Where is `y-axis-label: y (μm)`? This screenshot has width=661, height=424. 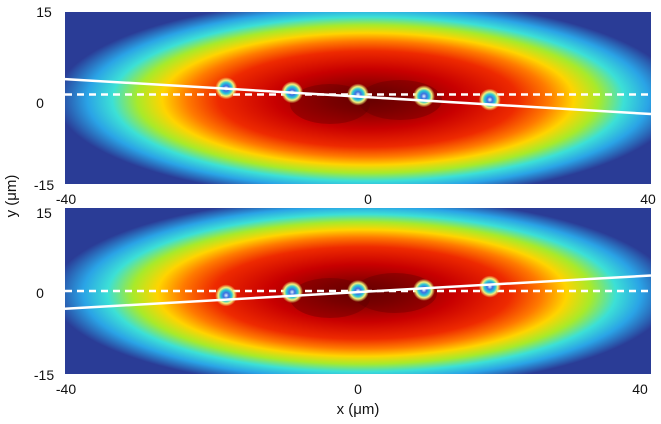 y-axis-label: y (μm) is located at coordinates (11, 196).